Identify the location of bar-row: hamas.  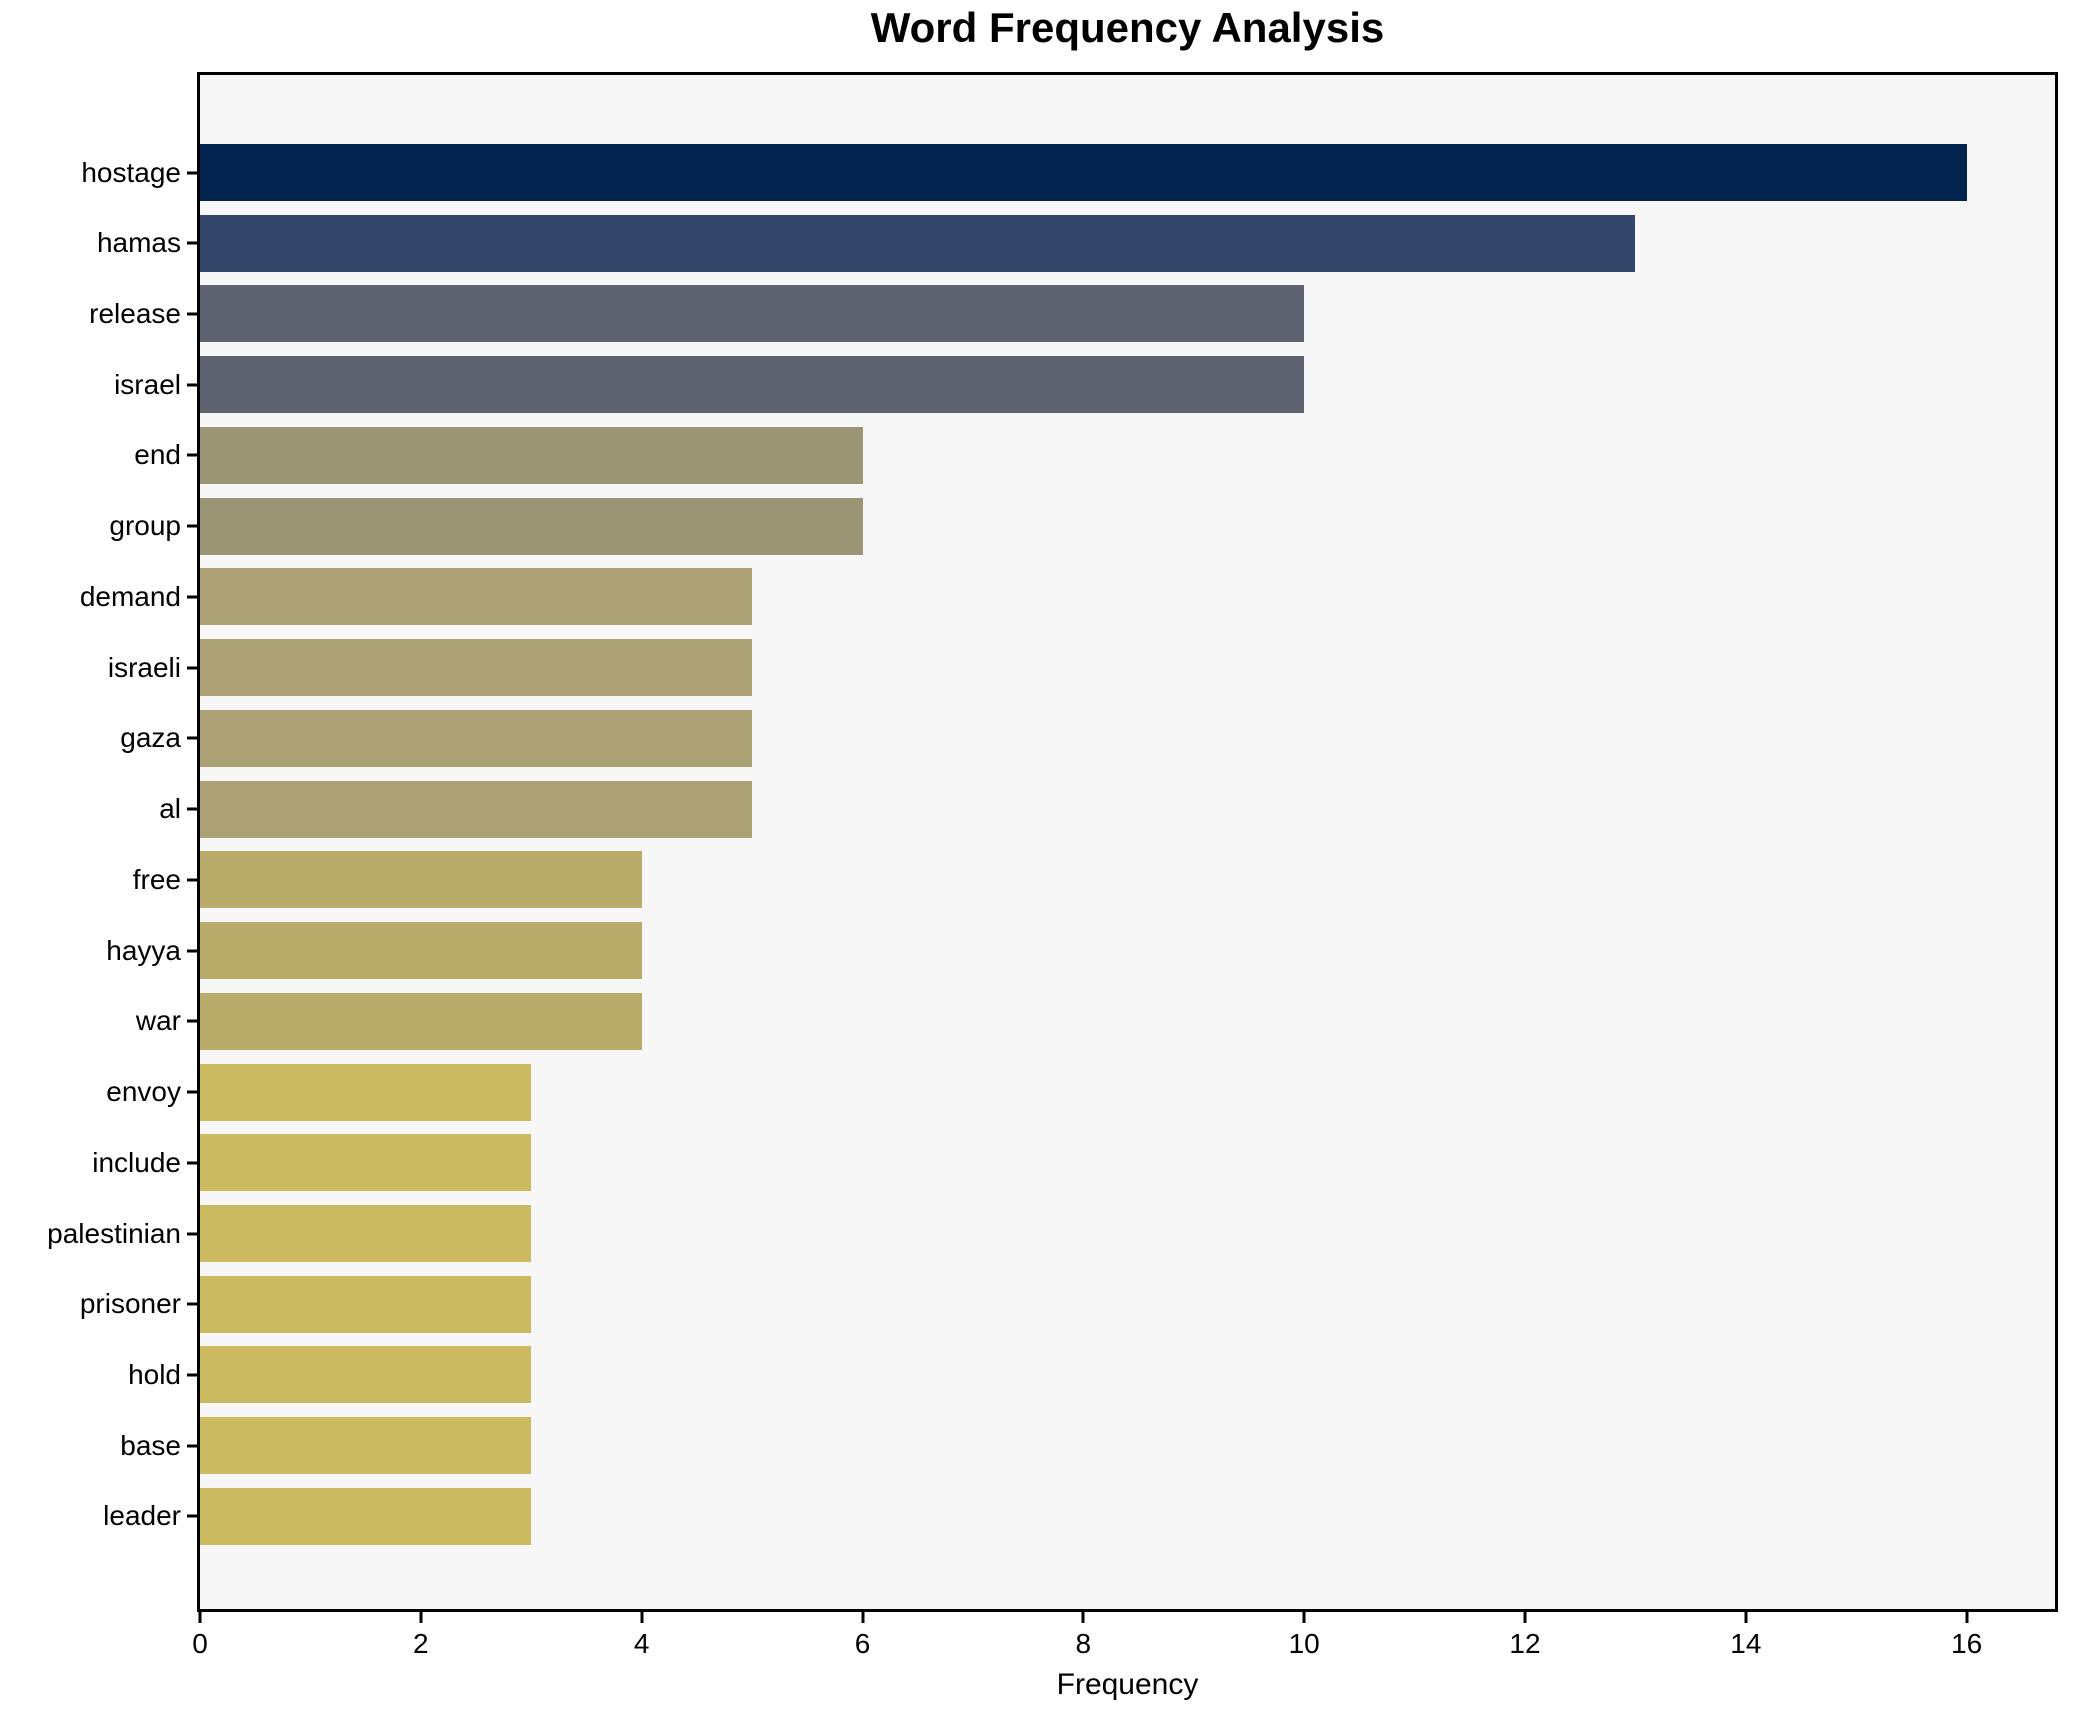
(1076, 243).